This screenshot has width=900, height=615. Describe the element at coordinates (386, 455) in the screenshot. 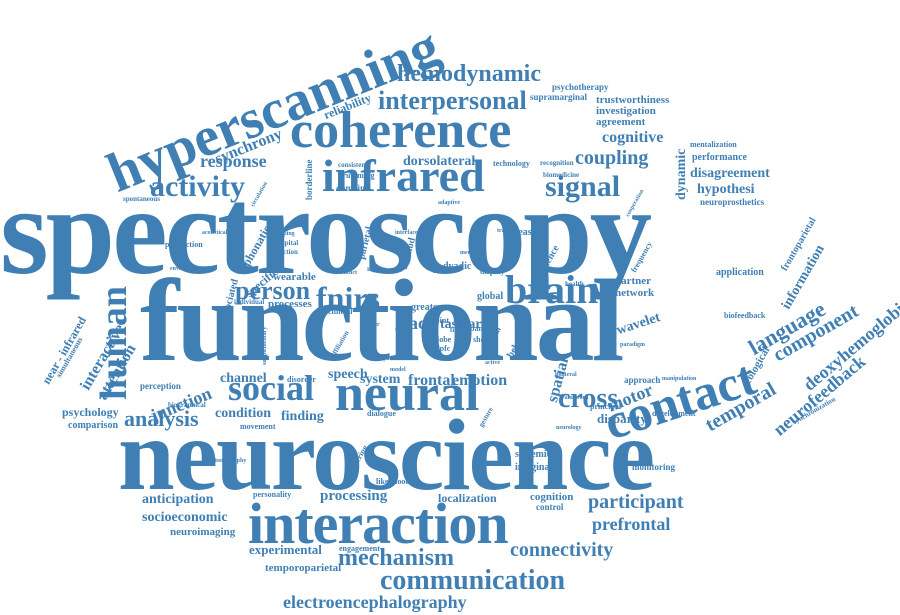

I see `word-neuroscience: neuroscience` at that location.